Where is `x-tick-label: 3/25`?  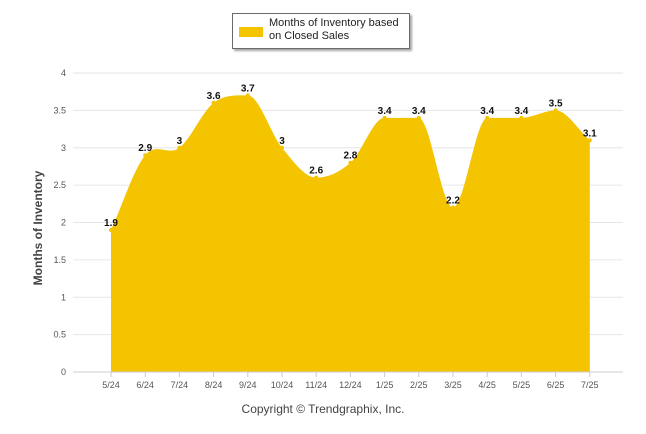 x-tick-label: 3/25 is located at coordinates (453, 385).